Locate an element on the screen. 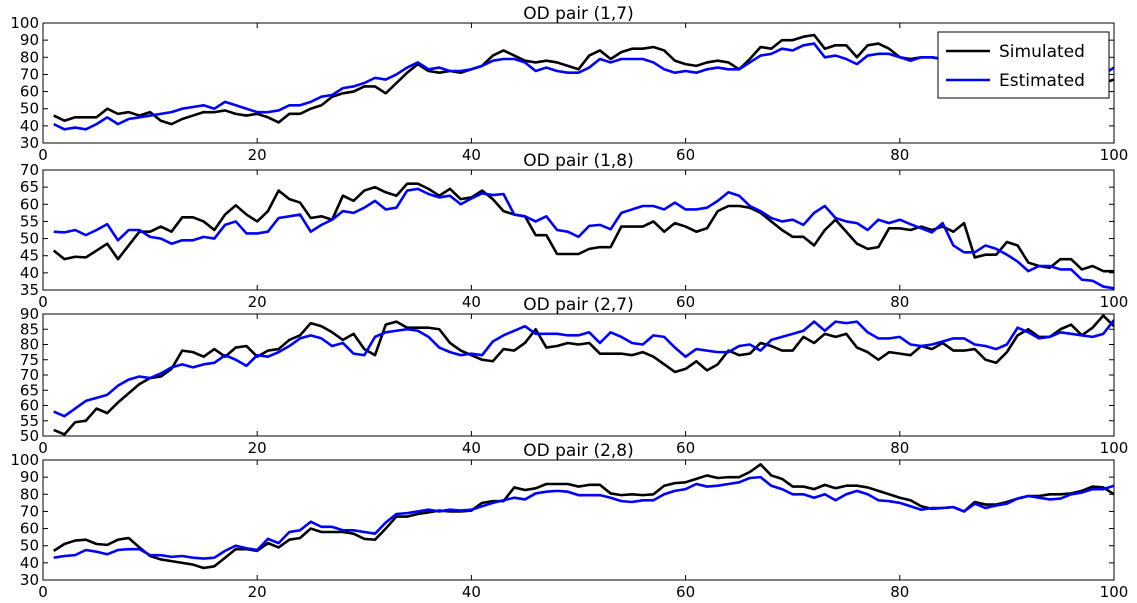  subplot-title: OD pair (2,8) is located at coordinates (578, 451).